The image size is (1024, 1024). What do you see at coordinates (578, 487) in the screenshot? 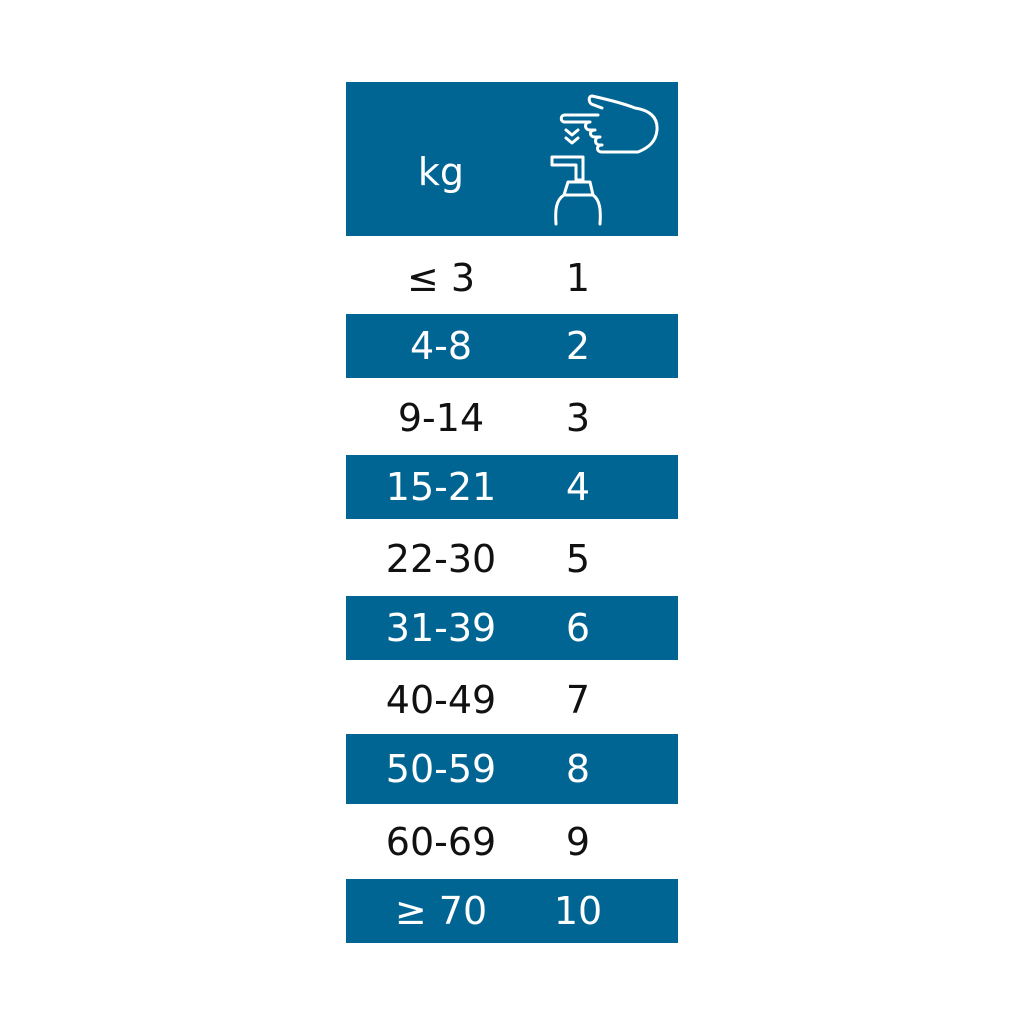
I see `pumps-cell: 4` at bounding box center [578, 487].